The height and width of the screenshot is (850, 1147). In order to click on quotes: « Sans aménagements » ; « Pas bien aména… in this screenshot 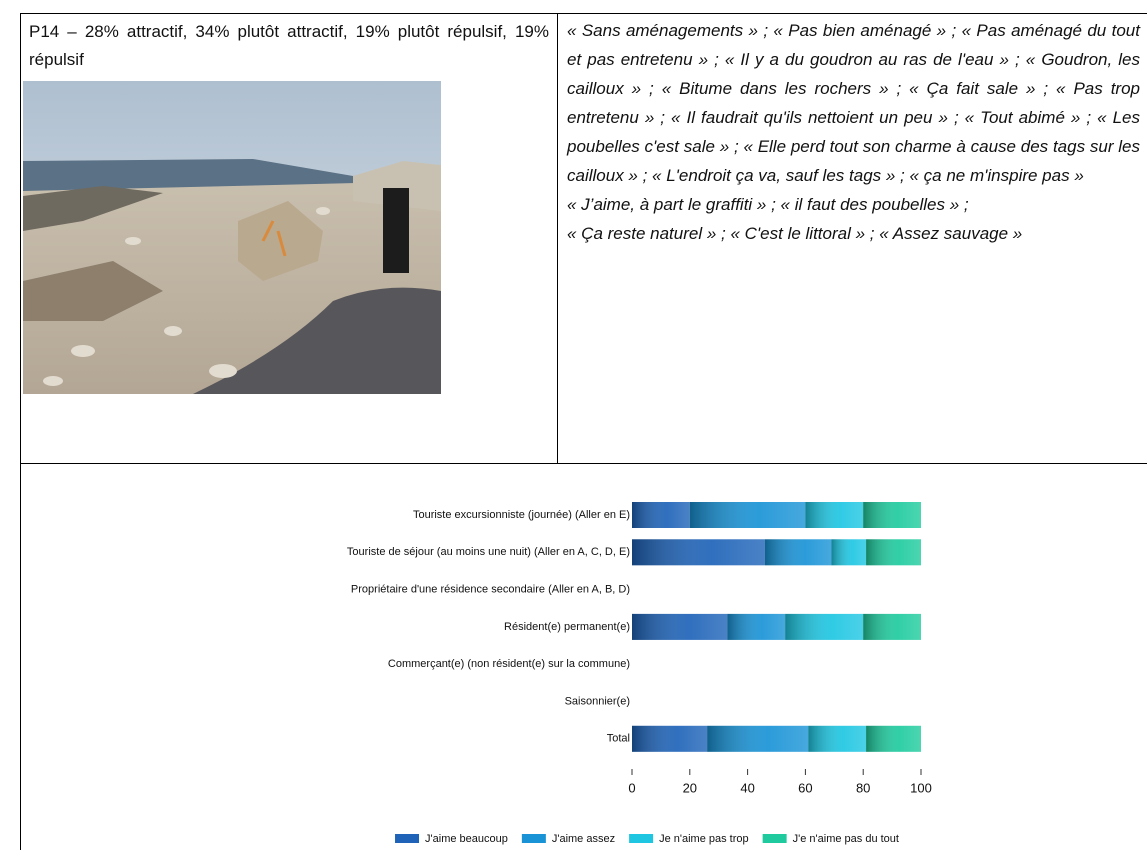, I will do `click(853, 132)`.